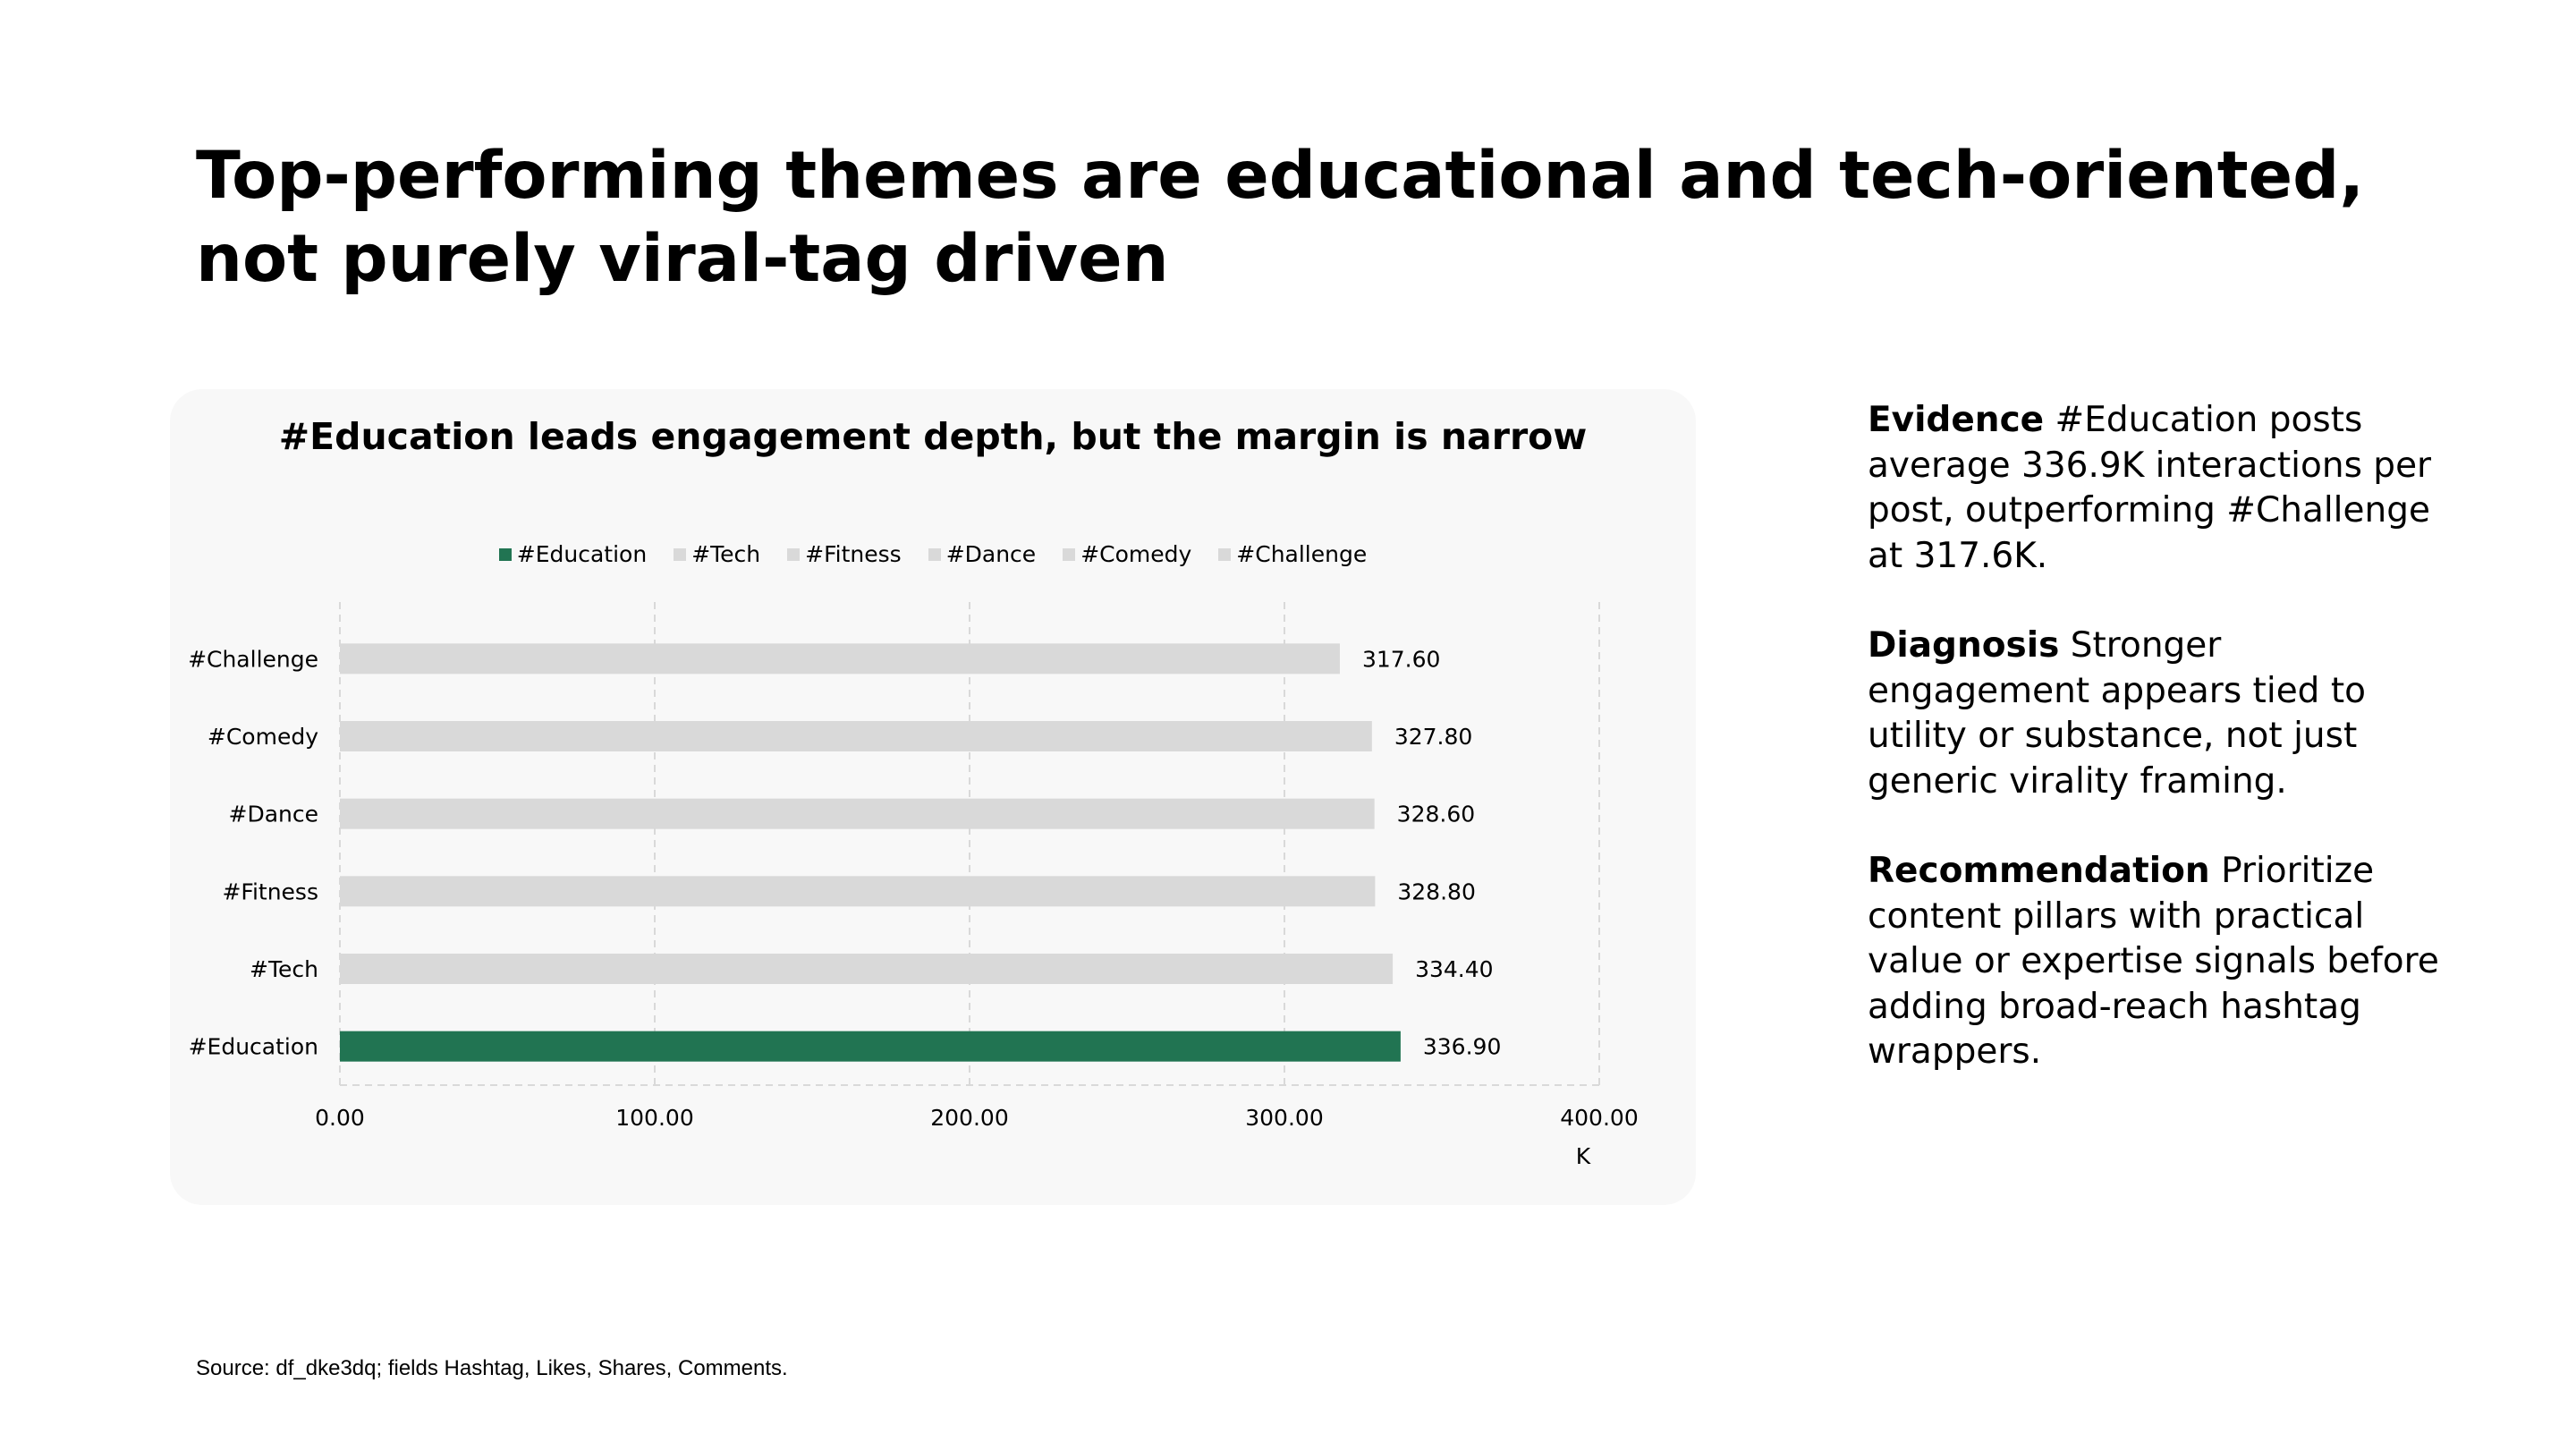 The image size is (2576, 1451). What do you see at coordinates (253, 1047) in the screenshot?
I see `category-label: #Education` at bounding box center [253, 1047].